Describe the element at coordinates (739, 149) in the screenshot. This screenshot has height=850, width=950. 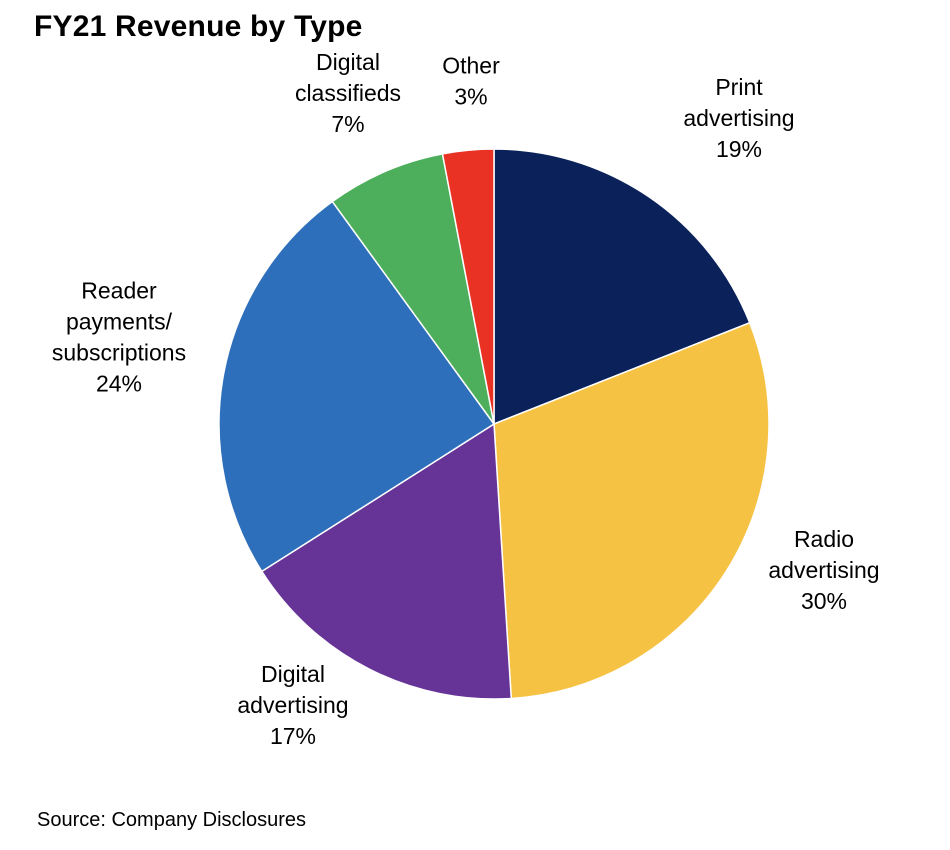
I see `slice-value-label: 19%` at that location.